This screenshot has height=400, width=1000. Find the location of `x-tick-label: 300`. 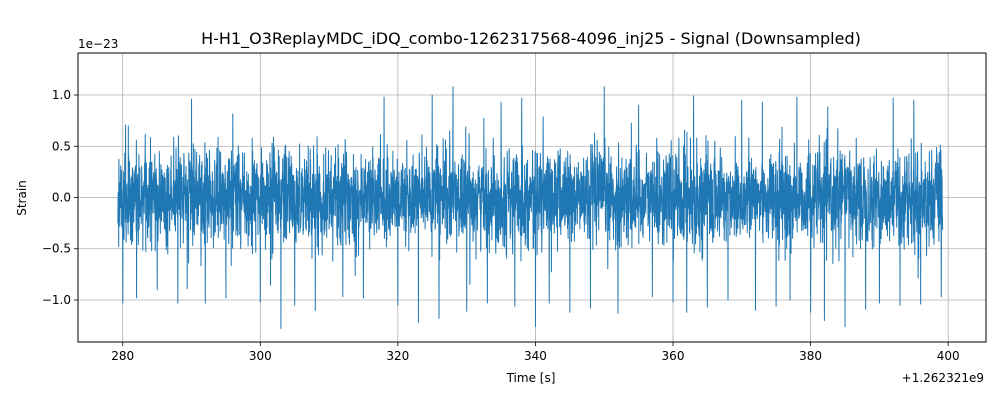

x-tick-label: 300 is located at coordinates (260, 356).